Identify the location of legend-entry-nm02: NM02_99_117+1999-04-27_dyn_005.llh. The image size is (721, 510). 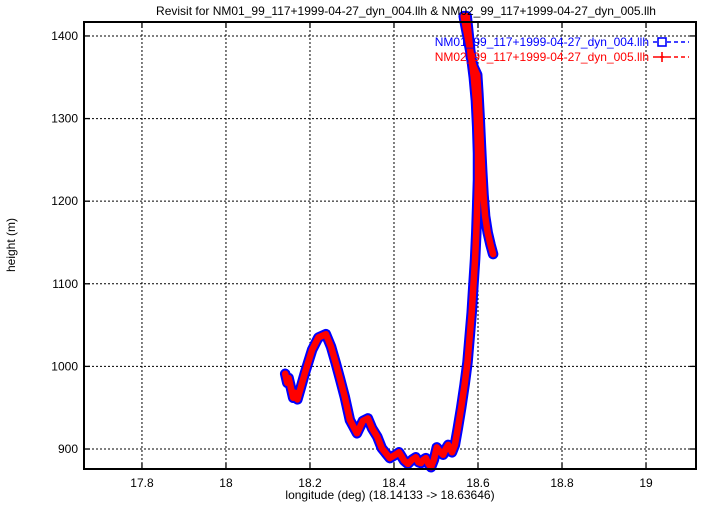
(562, 57).